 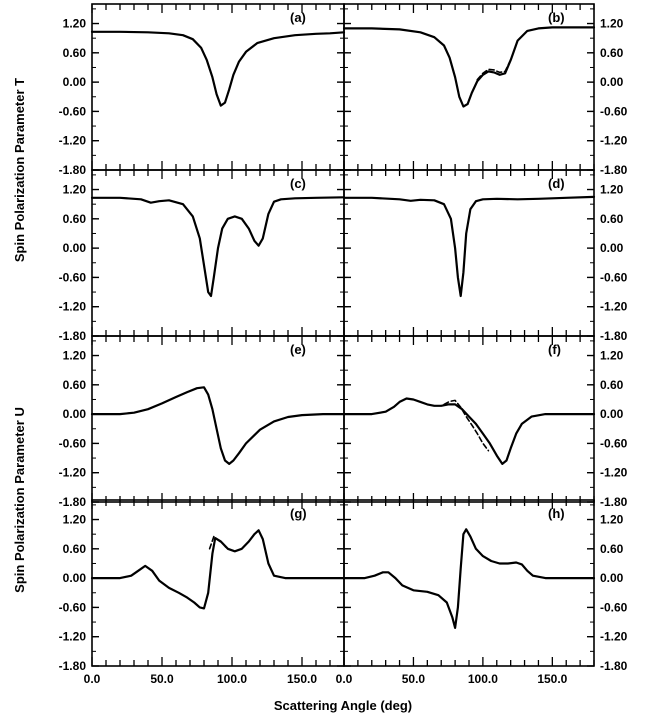 I want to click on panel-label: (c), so click(x=298, y=183).